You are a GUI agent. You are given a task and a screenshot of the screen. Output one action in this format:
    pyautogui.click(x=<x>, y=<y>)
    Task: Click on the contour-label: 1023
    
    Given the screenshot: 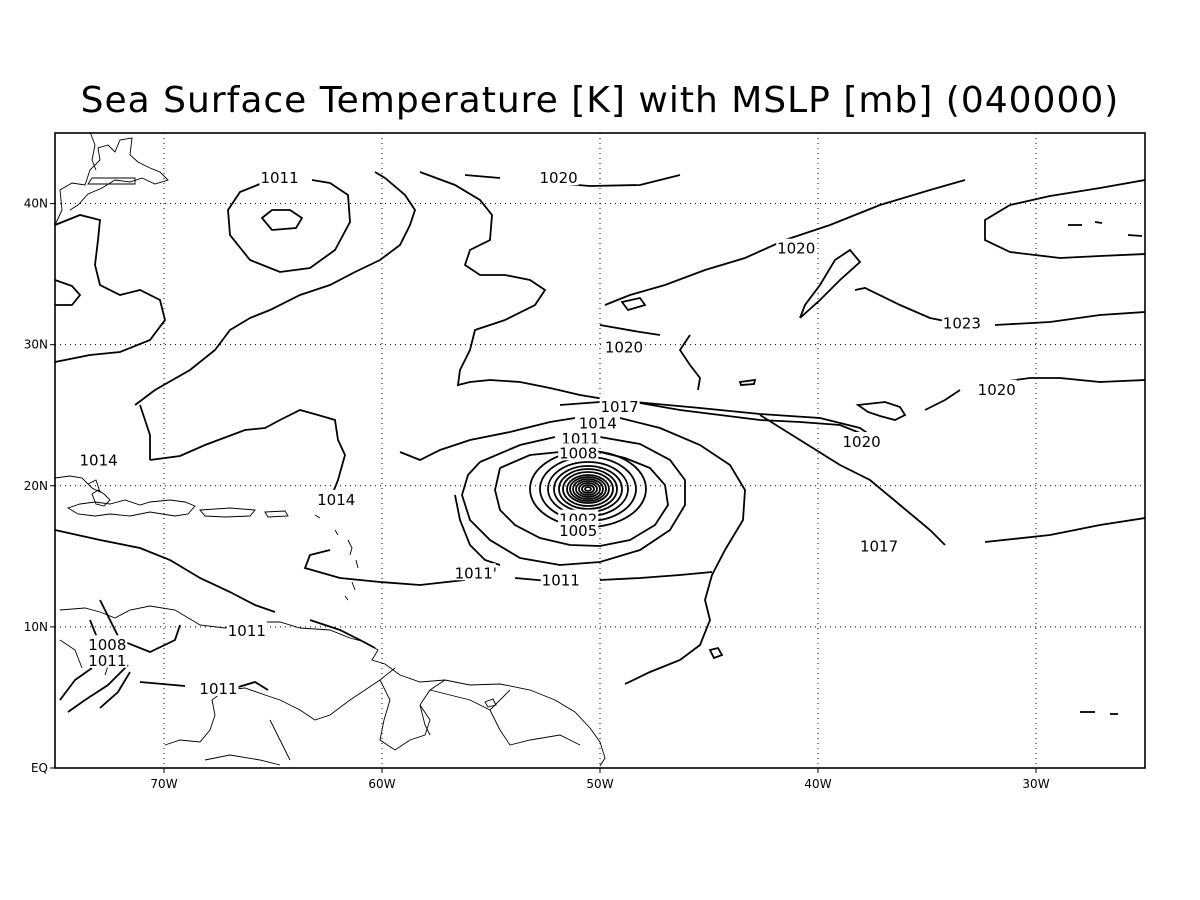 What is the action you would take?
    pyautogui.click(x=961, y=323)
    